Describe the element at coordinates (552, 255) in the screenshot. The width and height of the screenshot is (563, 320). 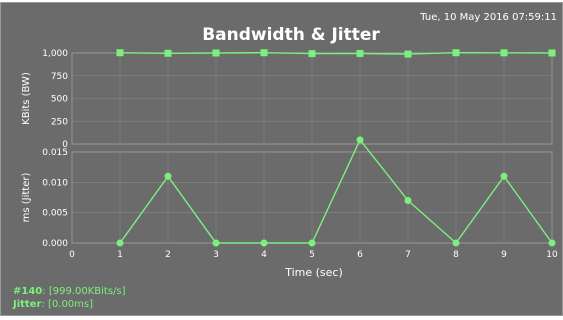
I see `x-tick-label: 10` at that location.